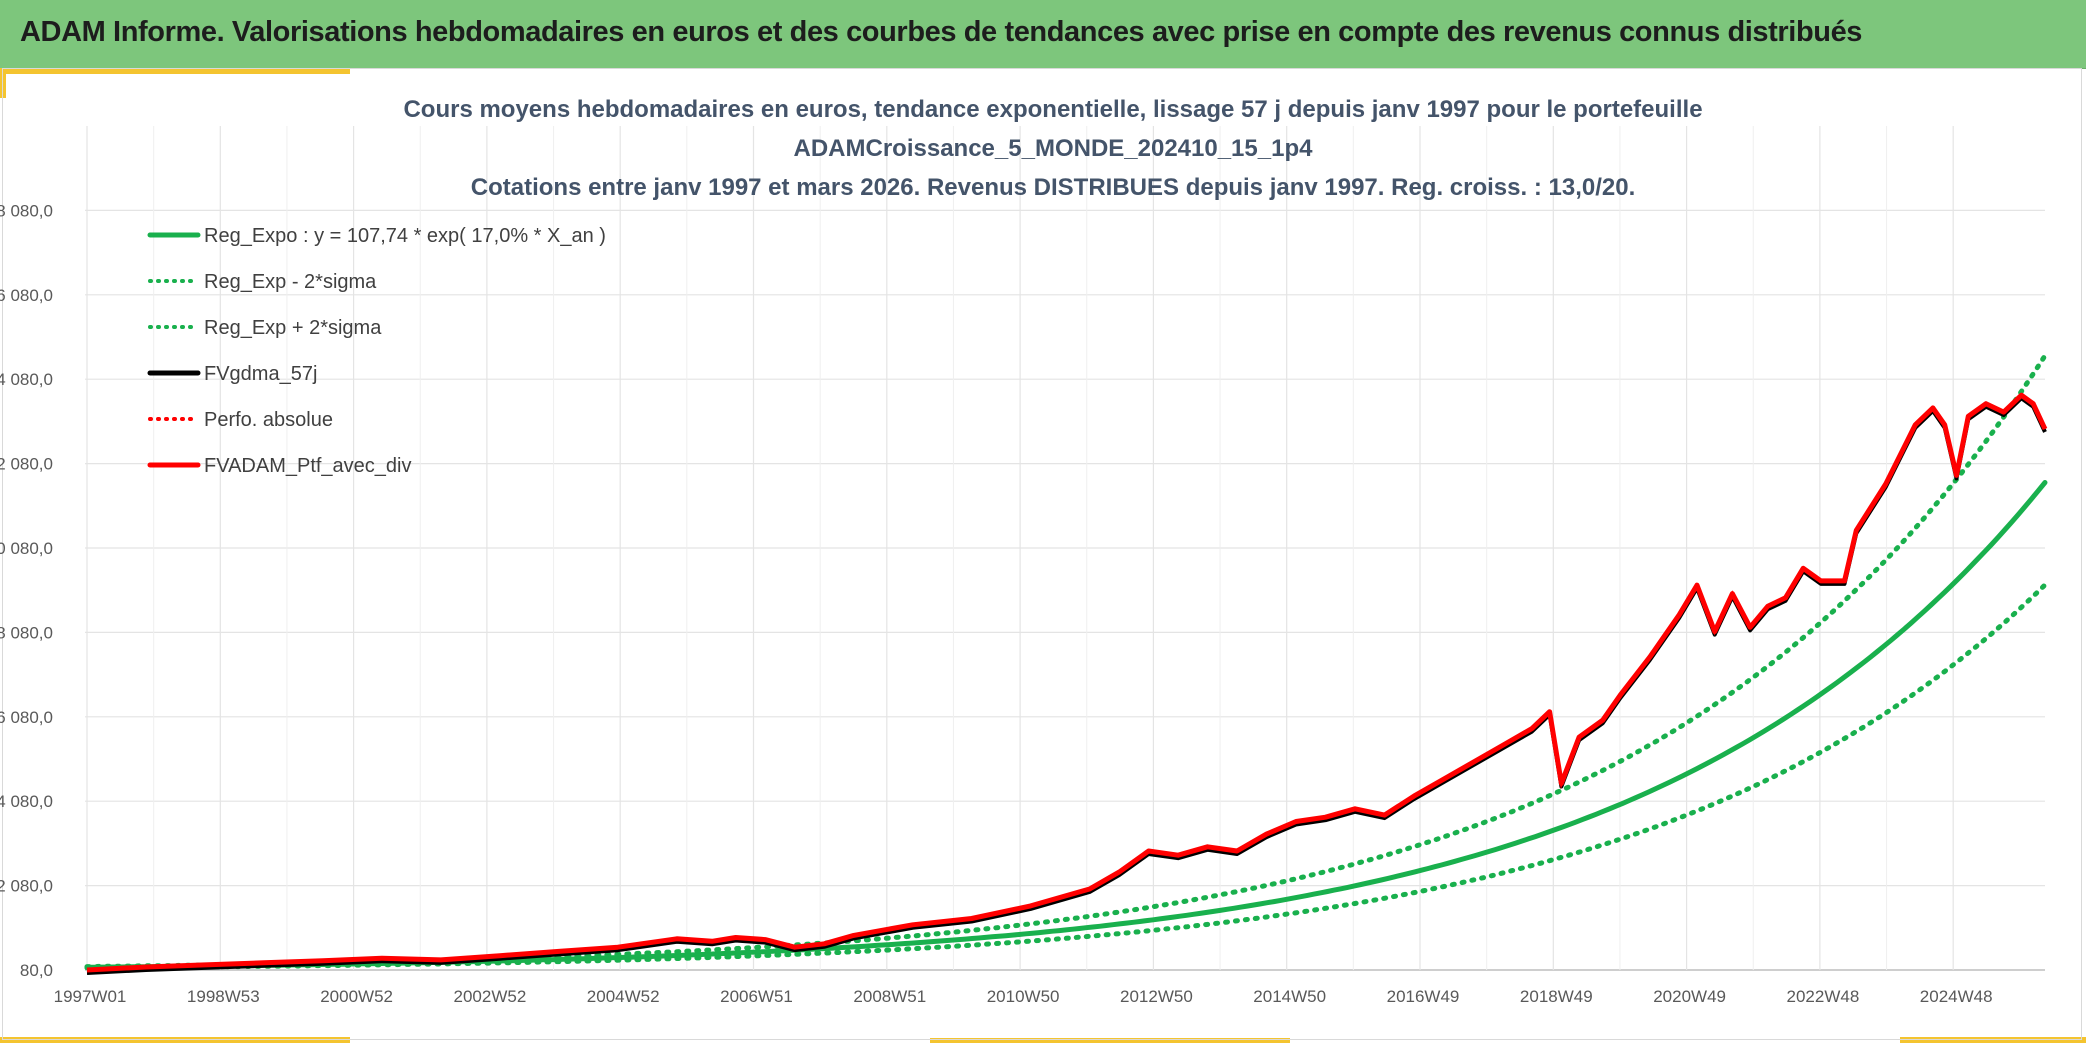  What do you see at coordinates (889, 996) in the screenshot?
I see `x-tick-label: 2008W51` at bounding box center [889, 996].